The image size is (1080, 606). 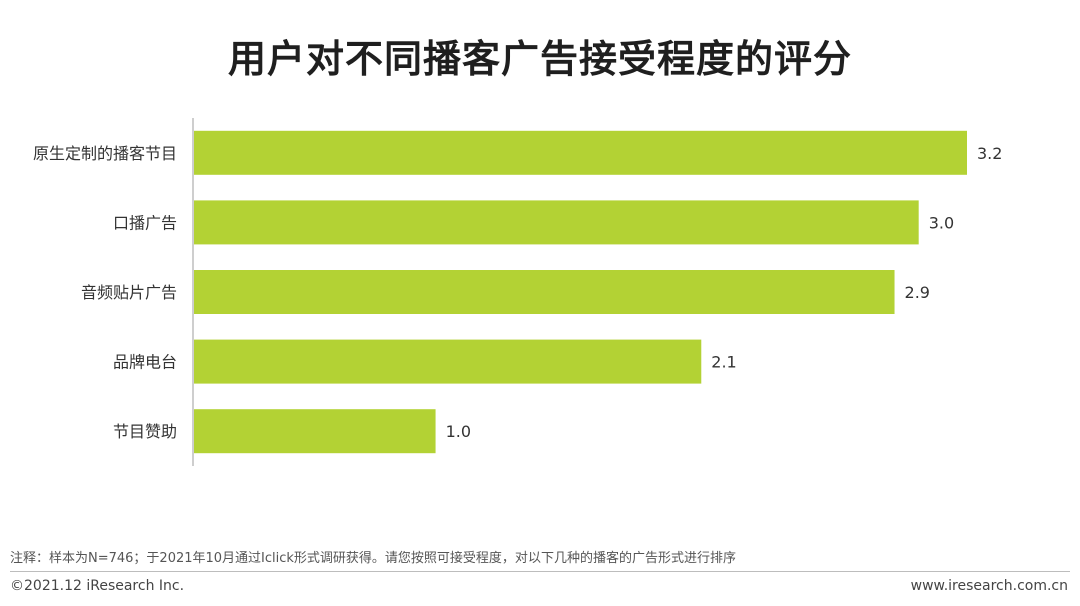 I want to click on category-label: 音频贴片广告, so click(x=129, y=292).